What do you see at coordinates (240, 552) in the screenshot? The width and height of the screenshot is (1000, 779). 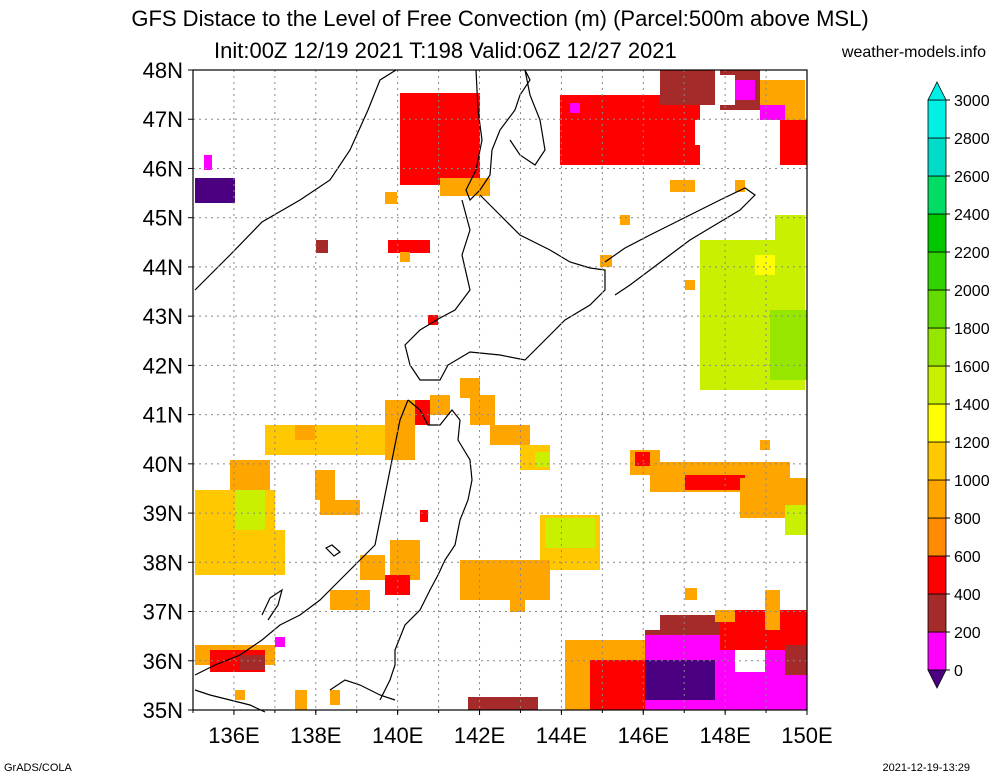 I see `field-cell-amber` at bounding box center [240, 552].